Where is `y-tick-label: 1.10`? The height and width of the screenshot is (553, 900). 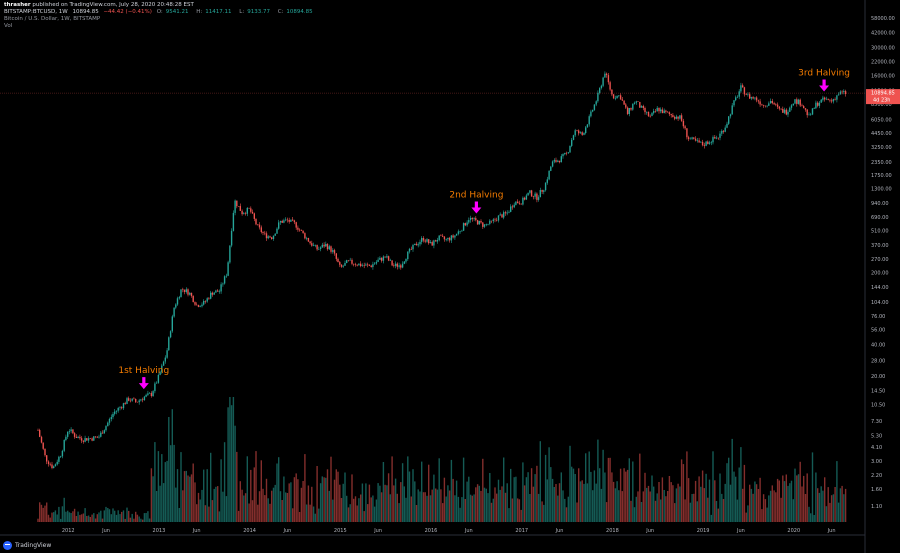
y-tick-label: 1.10 is located at coordinates (876, 507).